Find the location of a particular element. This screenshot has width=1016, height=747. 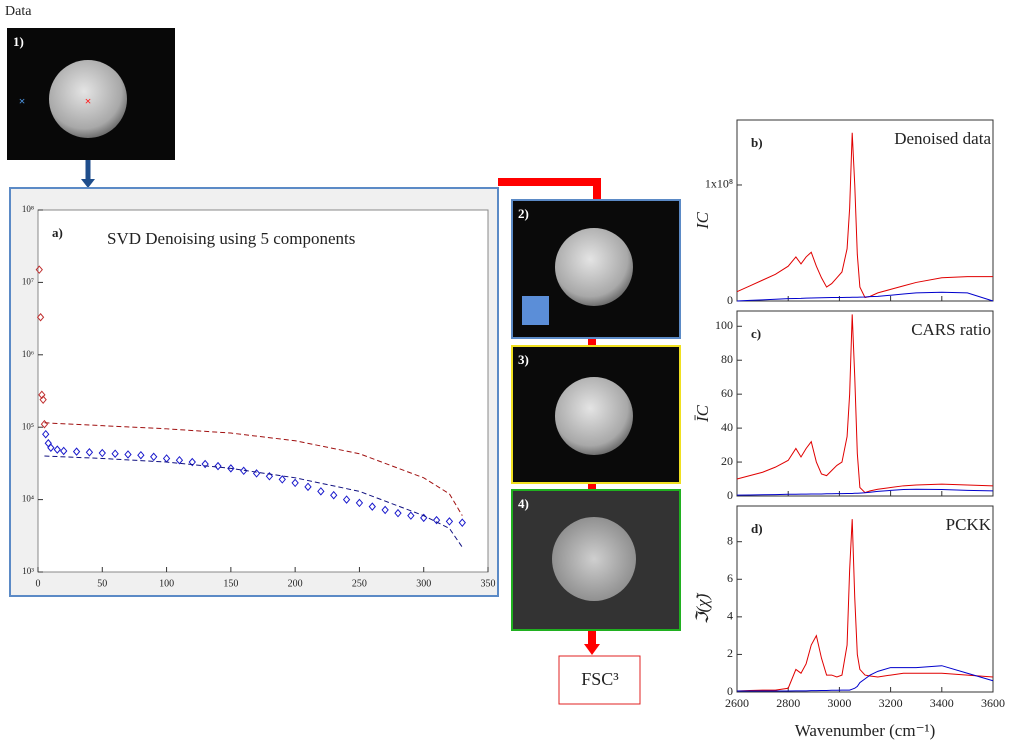

y-tick-label: 80 is located at coordinates (727, 359).